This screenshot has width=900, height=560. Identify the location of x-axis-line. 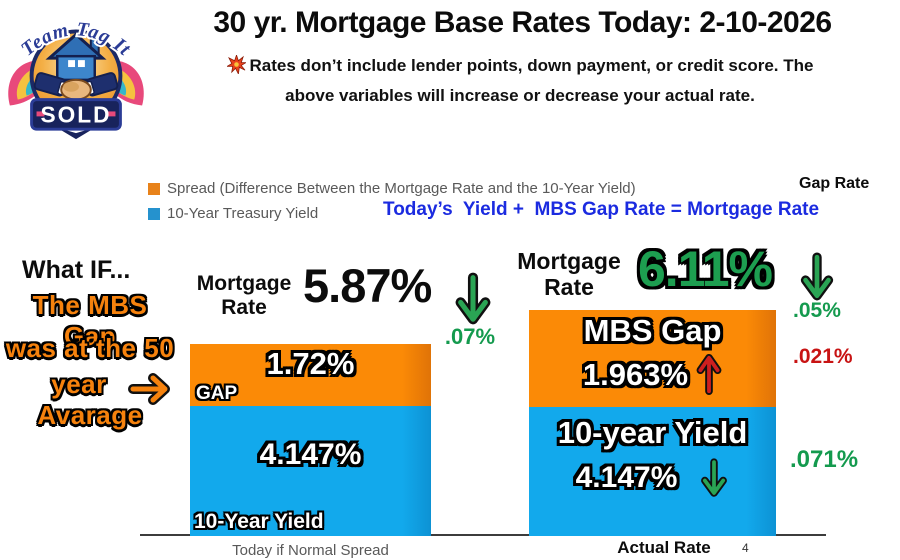
(483, 535).